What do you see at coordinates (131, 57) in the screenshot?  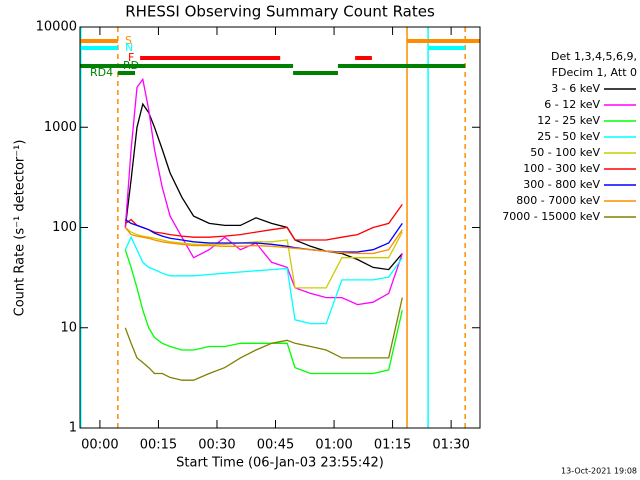 I see `flag-label: F` at bounding box center [131, 57].